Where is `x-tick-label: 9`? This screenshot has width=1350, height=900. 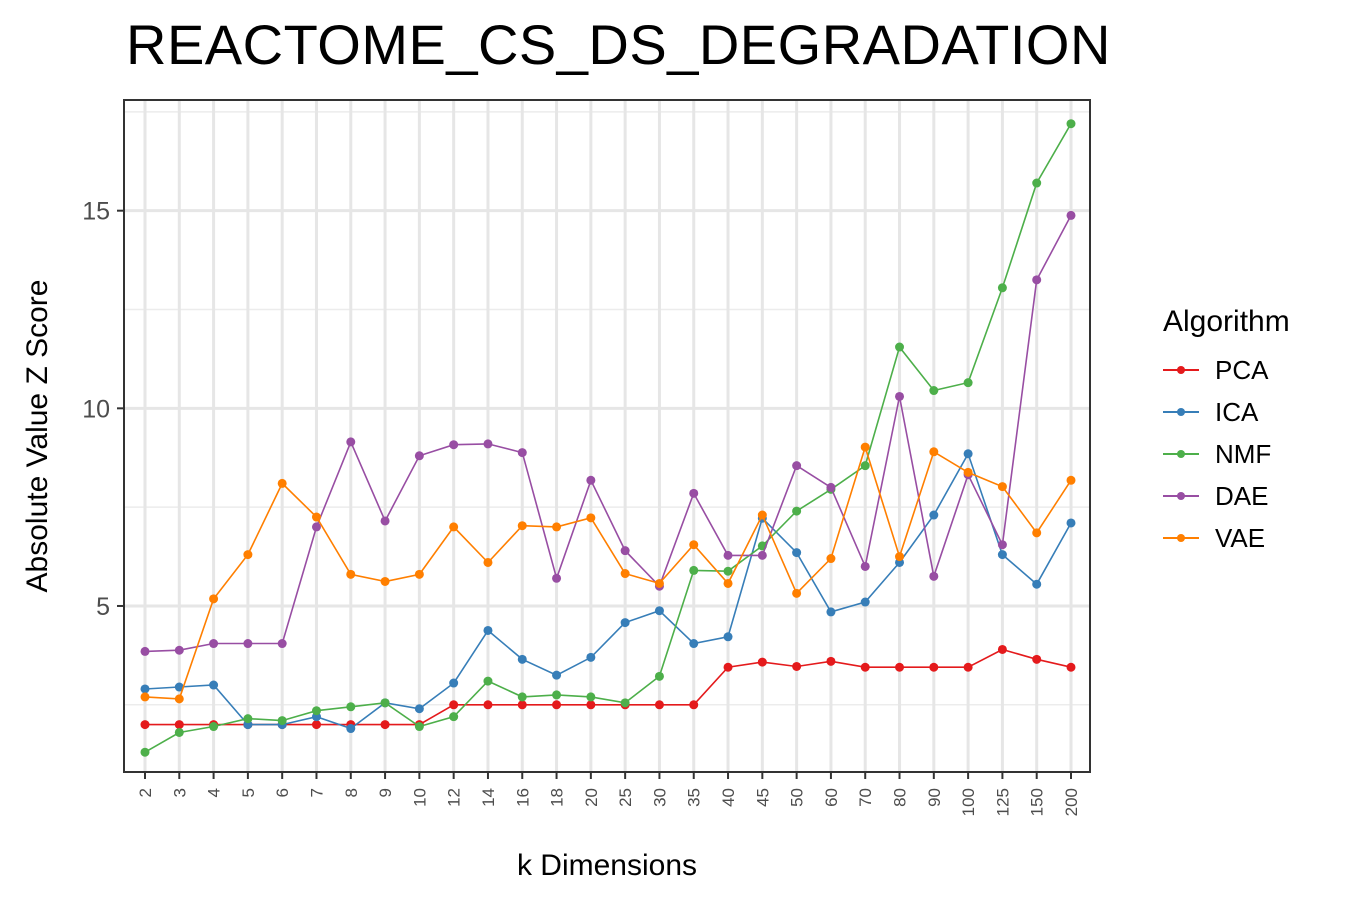 x-tick-label: 9 is located at coordinates (385, 792).